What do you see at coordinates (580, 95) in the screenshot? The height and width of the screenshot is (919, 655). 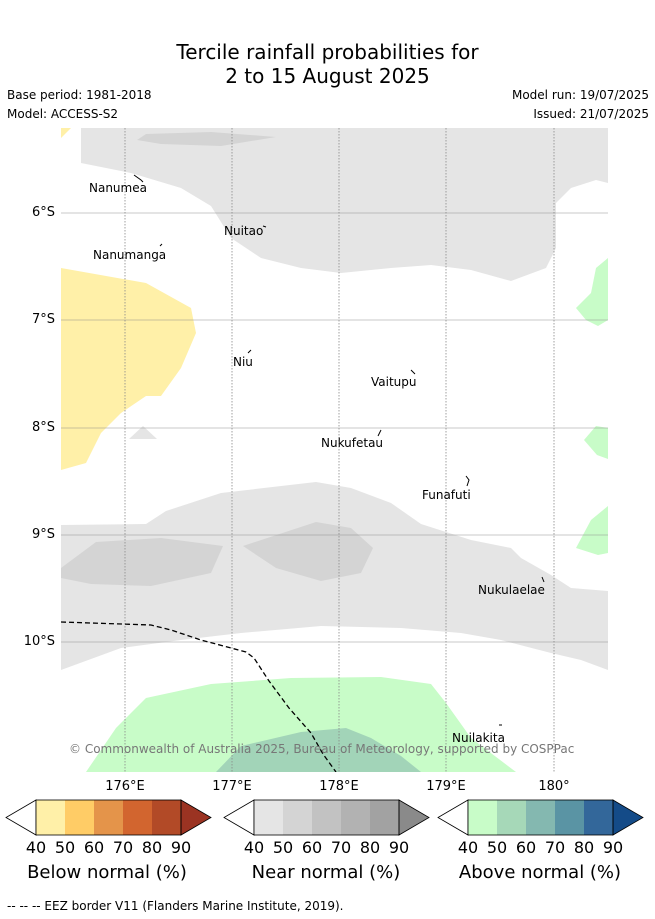 I see `model-run: Model run: 19/07/2025` at bounding box center [580, 95].